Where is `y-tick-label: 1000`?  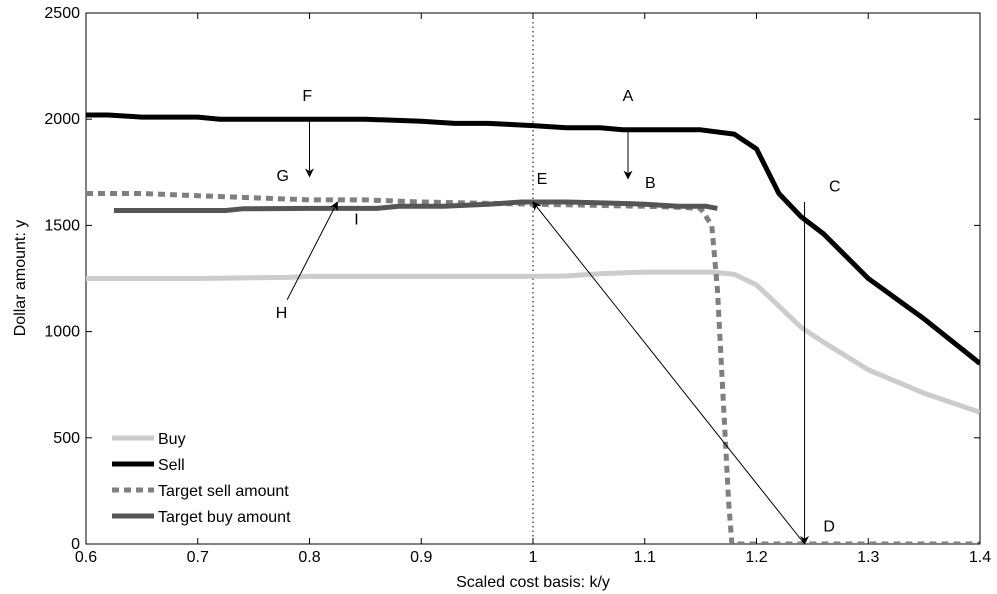
y-tick-label: 1000 is located at coordinates (62, 332).